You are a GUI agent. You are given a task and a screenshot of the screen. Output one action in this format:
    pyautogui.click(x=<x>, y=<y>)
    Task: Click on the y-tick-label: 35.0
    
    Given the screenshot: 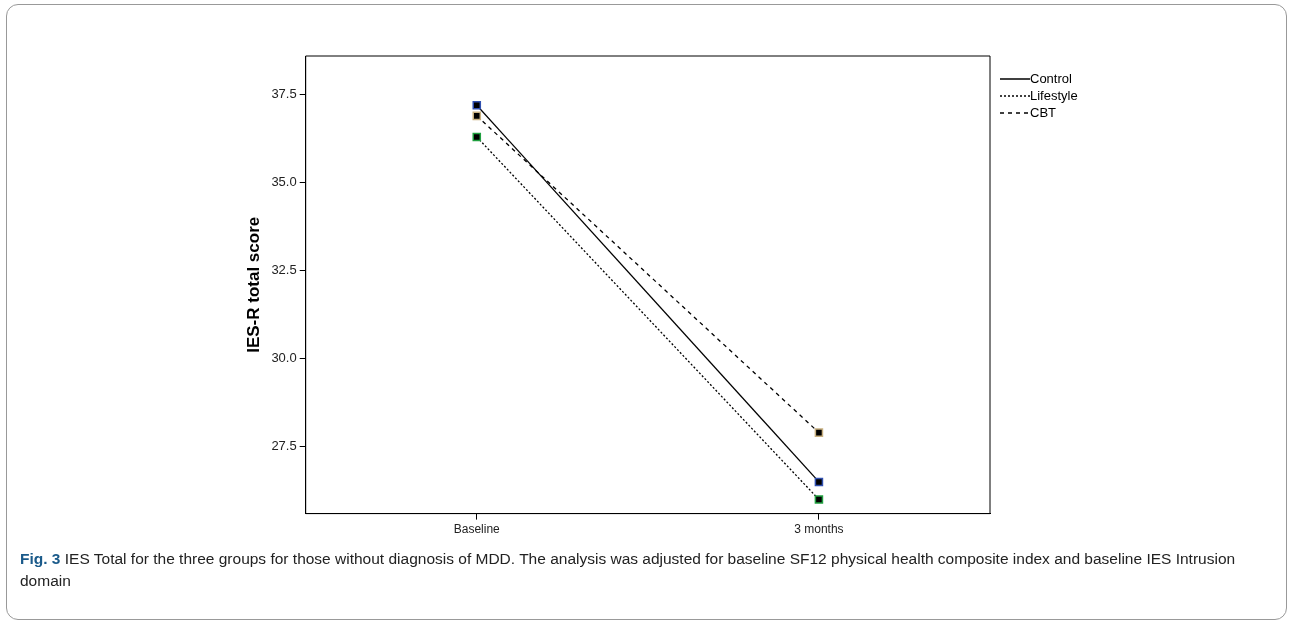 What is the action you would take?
    pyautogui.click(x=284, y=182)
    